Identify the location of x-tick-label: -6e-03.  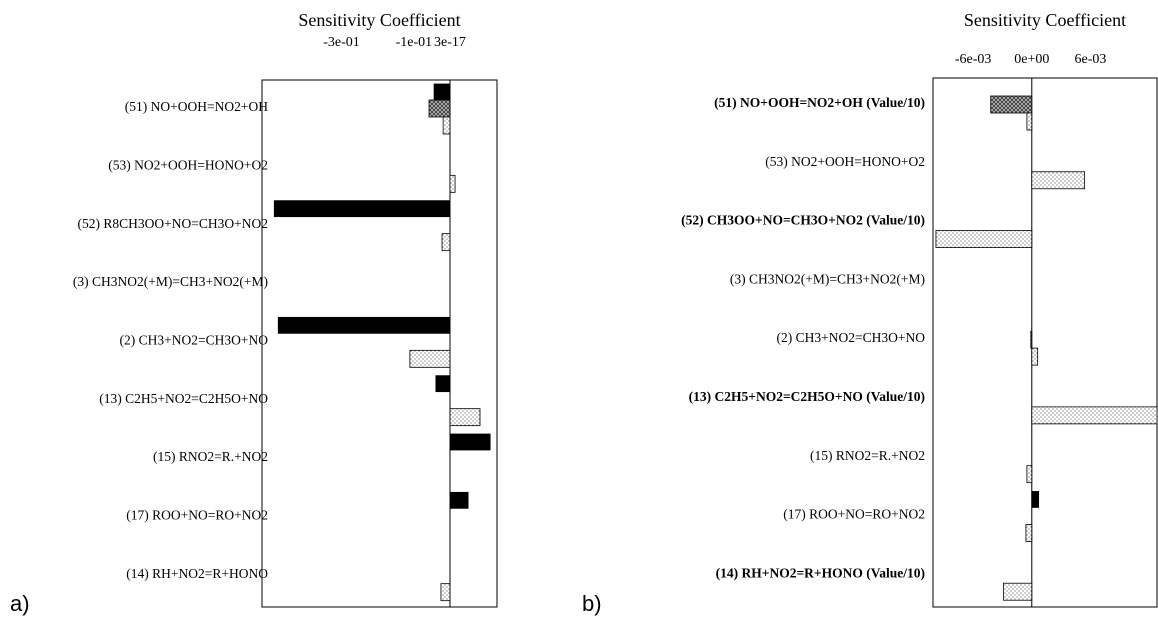
(973, 59).